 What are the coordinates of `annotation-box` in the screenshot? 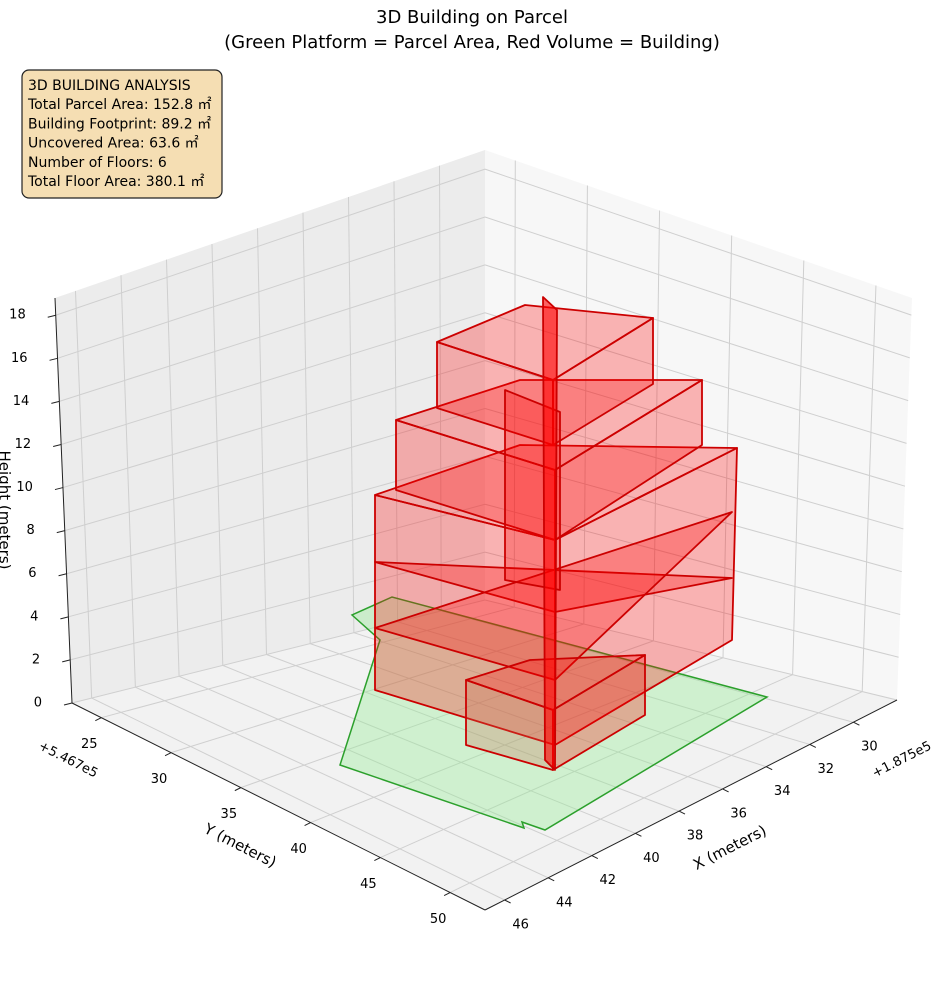 It's located at (122, 134).